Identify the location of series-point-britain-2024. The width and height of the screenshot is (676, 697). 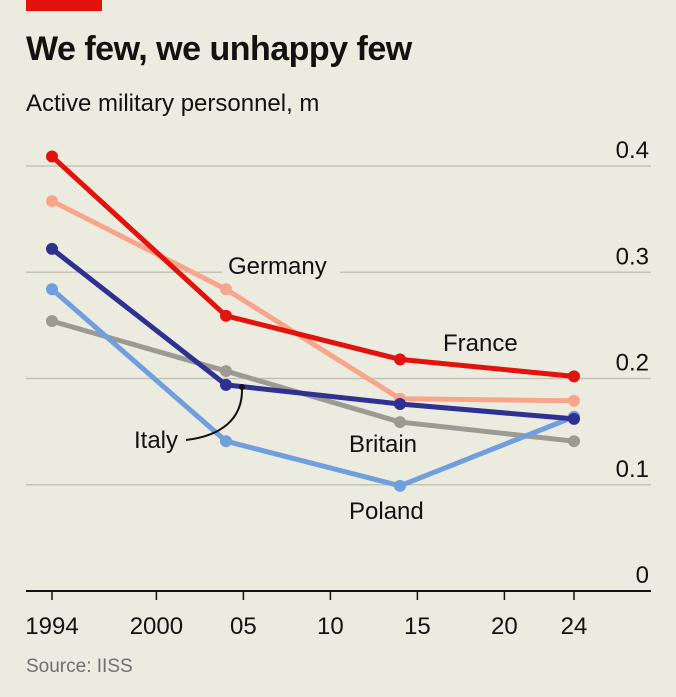
(574, 441).